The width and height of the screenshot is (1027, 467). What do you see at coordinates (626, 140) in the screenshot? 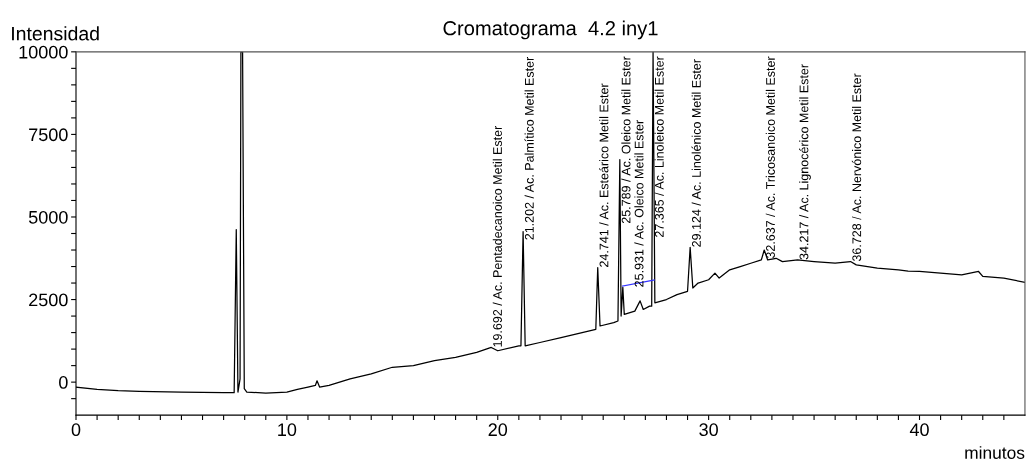
I see `annotation: 25.789 / Ac. Oleico Metil Ester` at bounding box center [626, 140].